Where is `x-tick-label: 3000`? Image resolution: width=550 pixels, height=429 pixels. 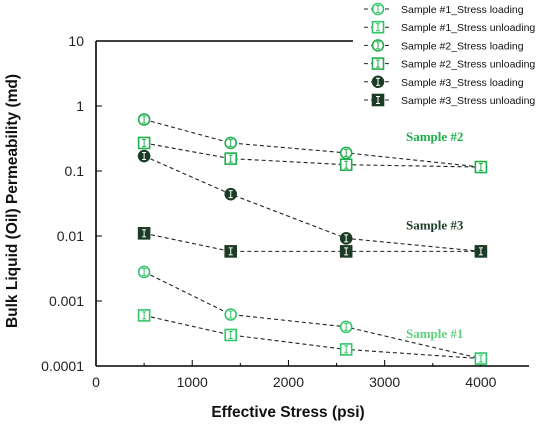
x-tick-label: 3000 is located at coordinates (384, 382).